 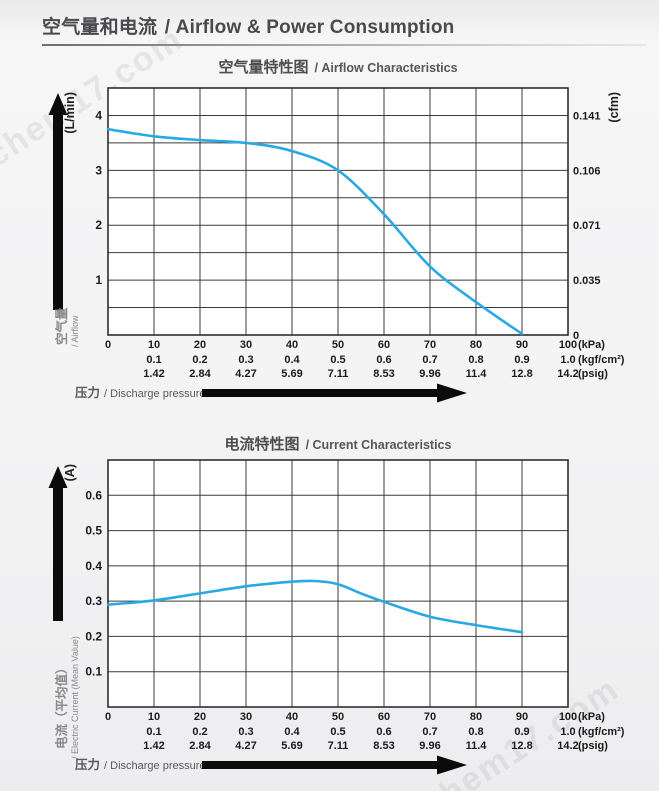 What do you see at coordinates (98, 225) in the screenshot?
I see `y-tick-label: 2` at bounding box center [98, 225].